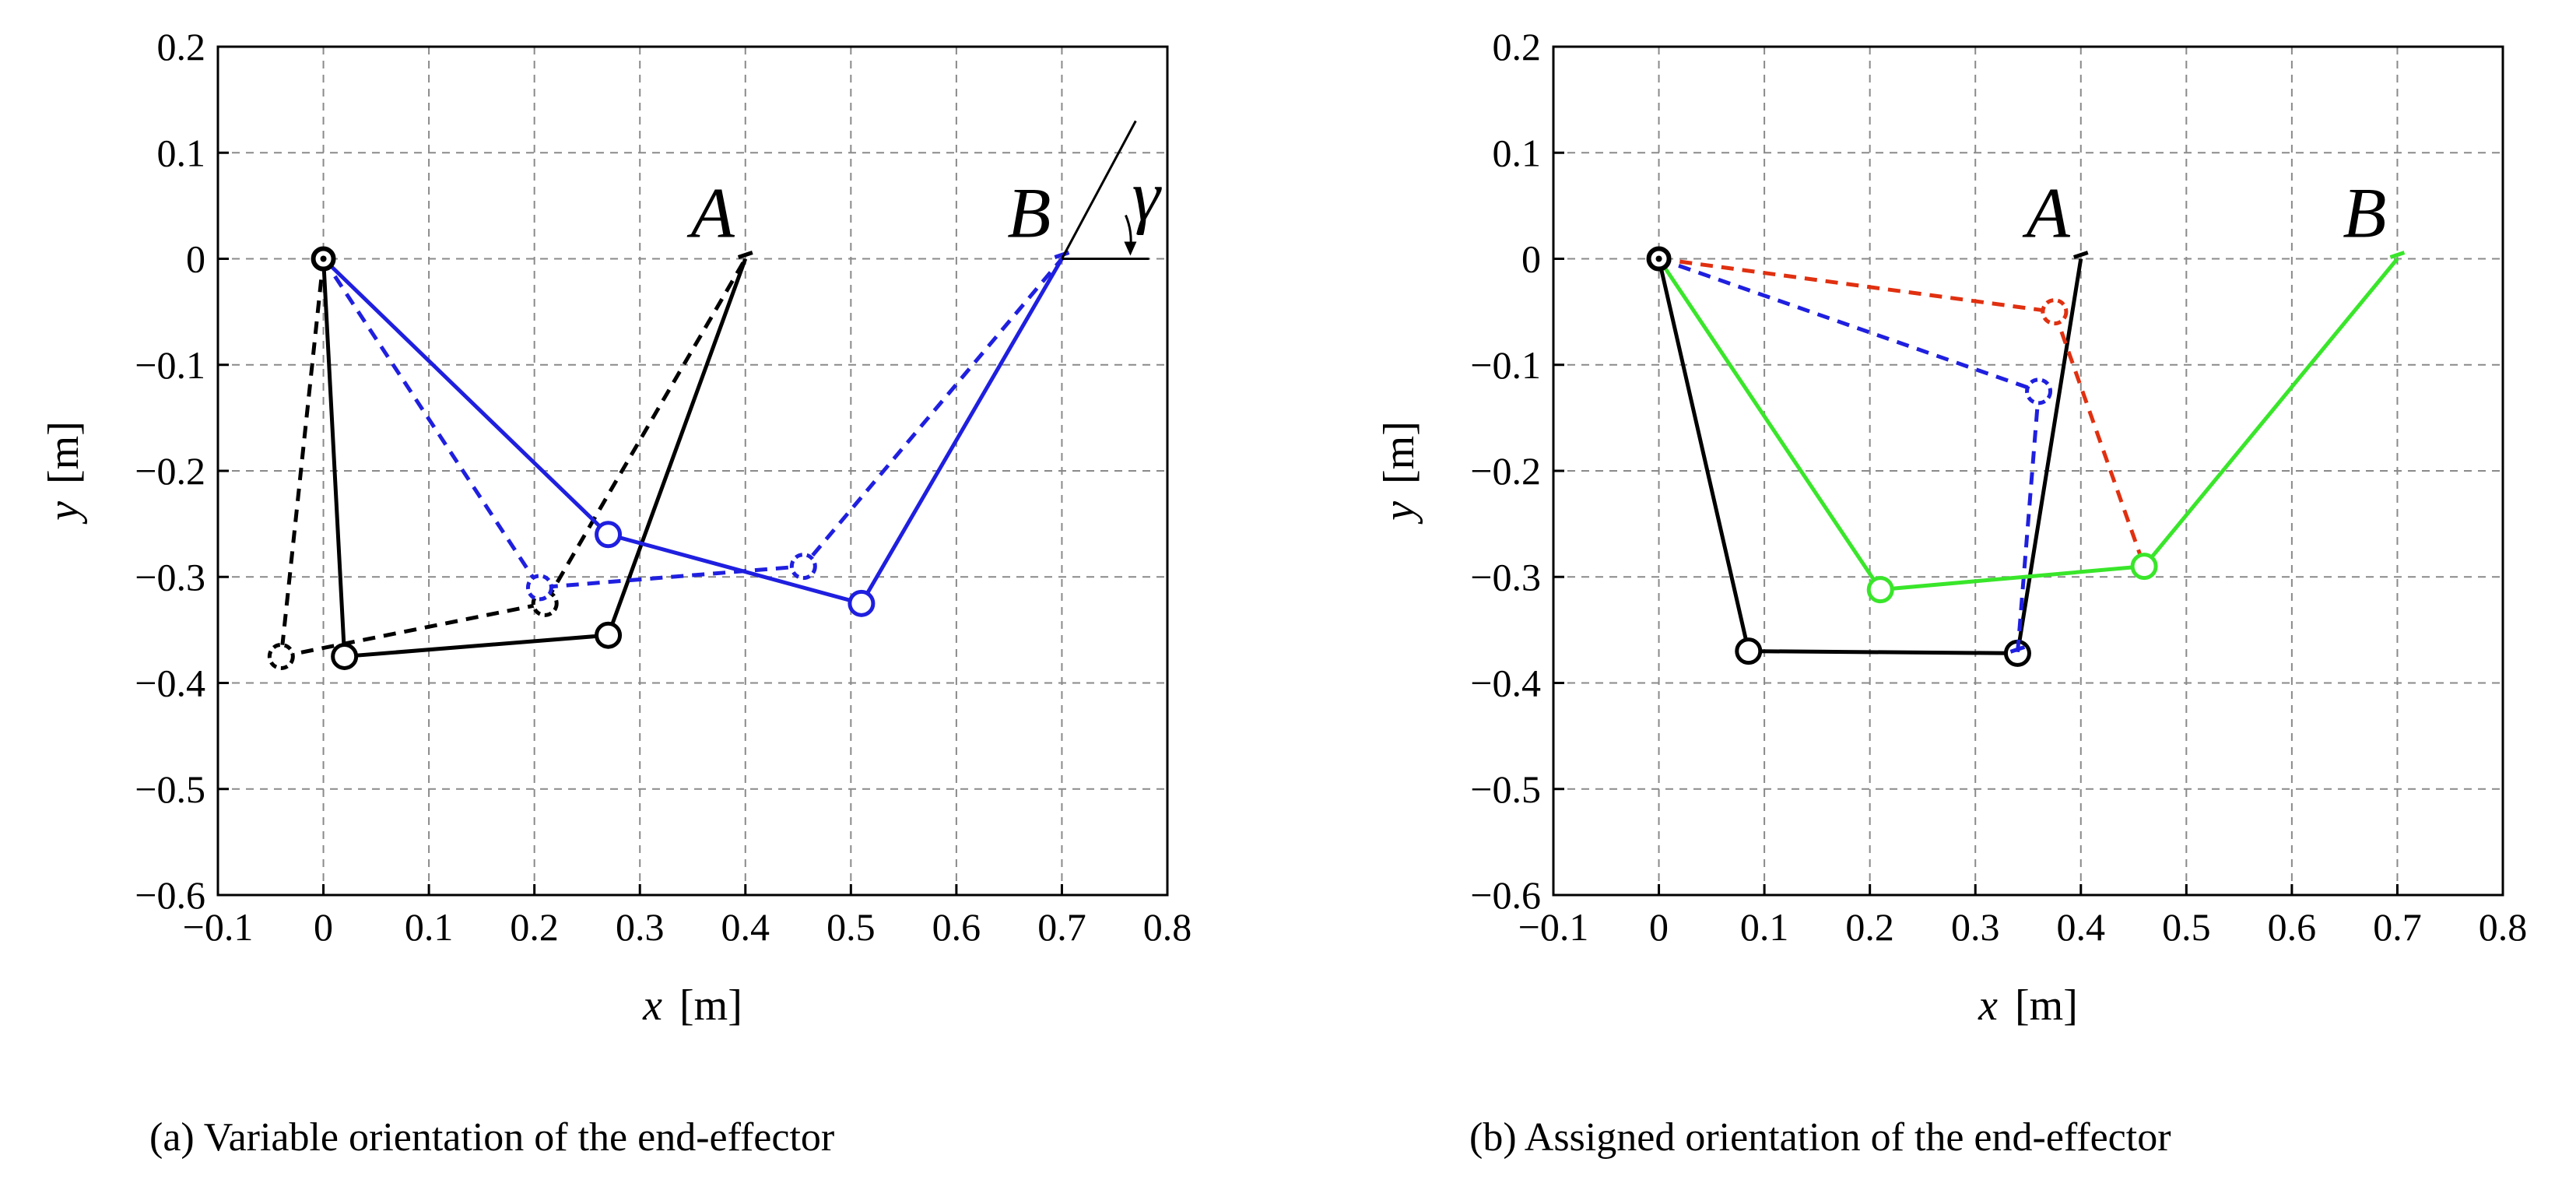 The height and width of the screenshot is (1183, 2576). I want to click on panel-b-y-tick-label: 0, so click(1531, 259).